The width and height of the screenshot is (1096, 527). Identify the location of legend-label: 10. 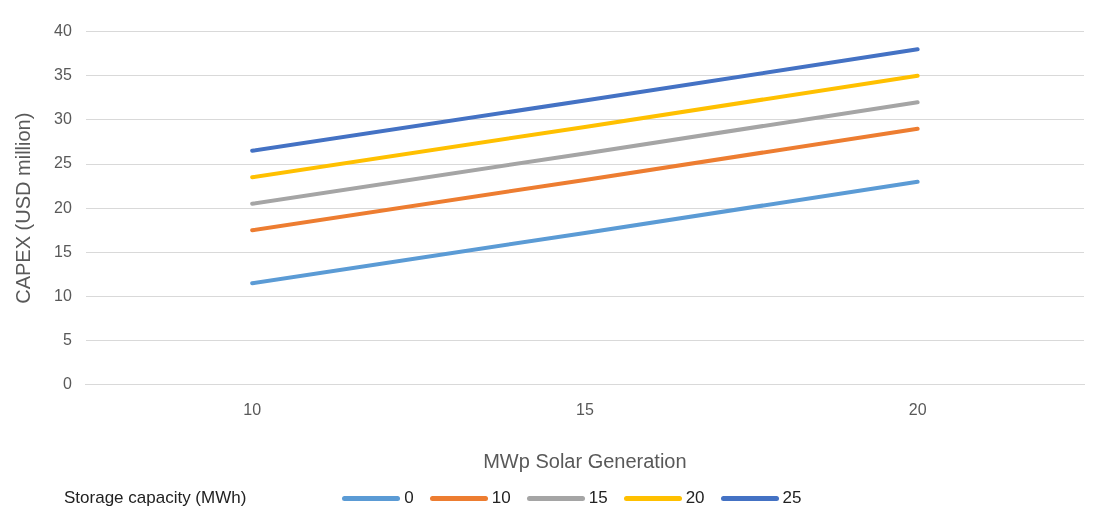
(501, 498).